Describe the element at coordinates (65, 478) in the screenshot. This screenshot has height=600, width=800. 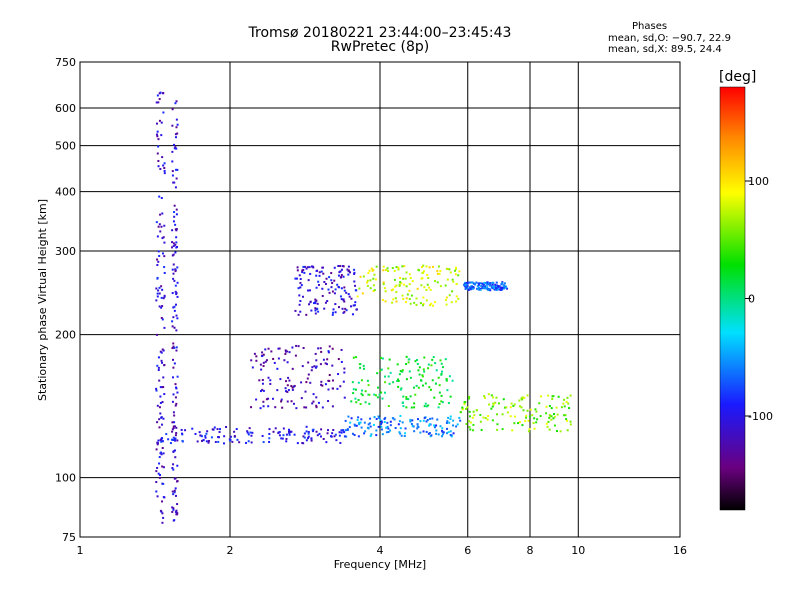
I see `y-tick-label: 100` at that location.